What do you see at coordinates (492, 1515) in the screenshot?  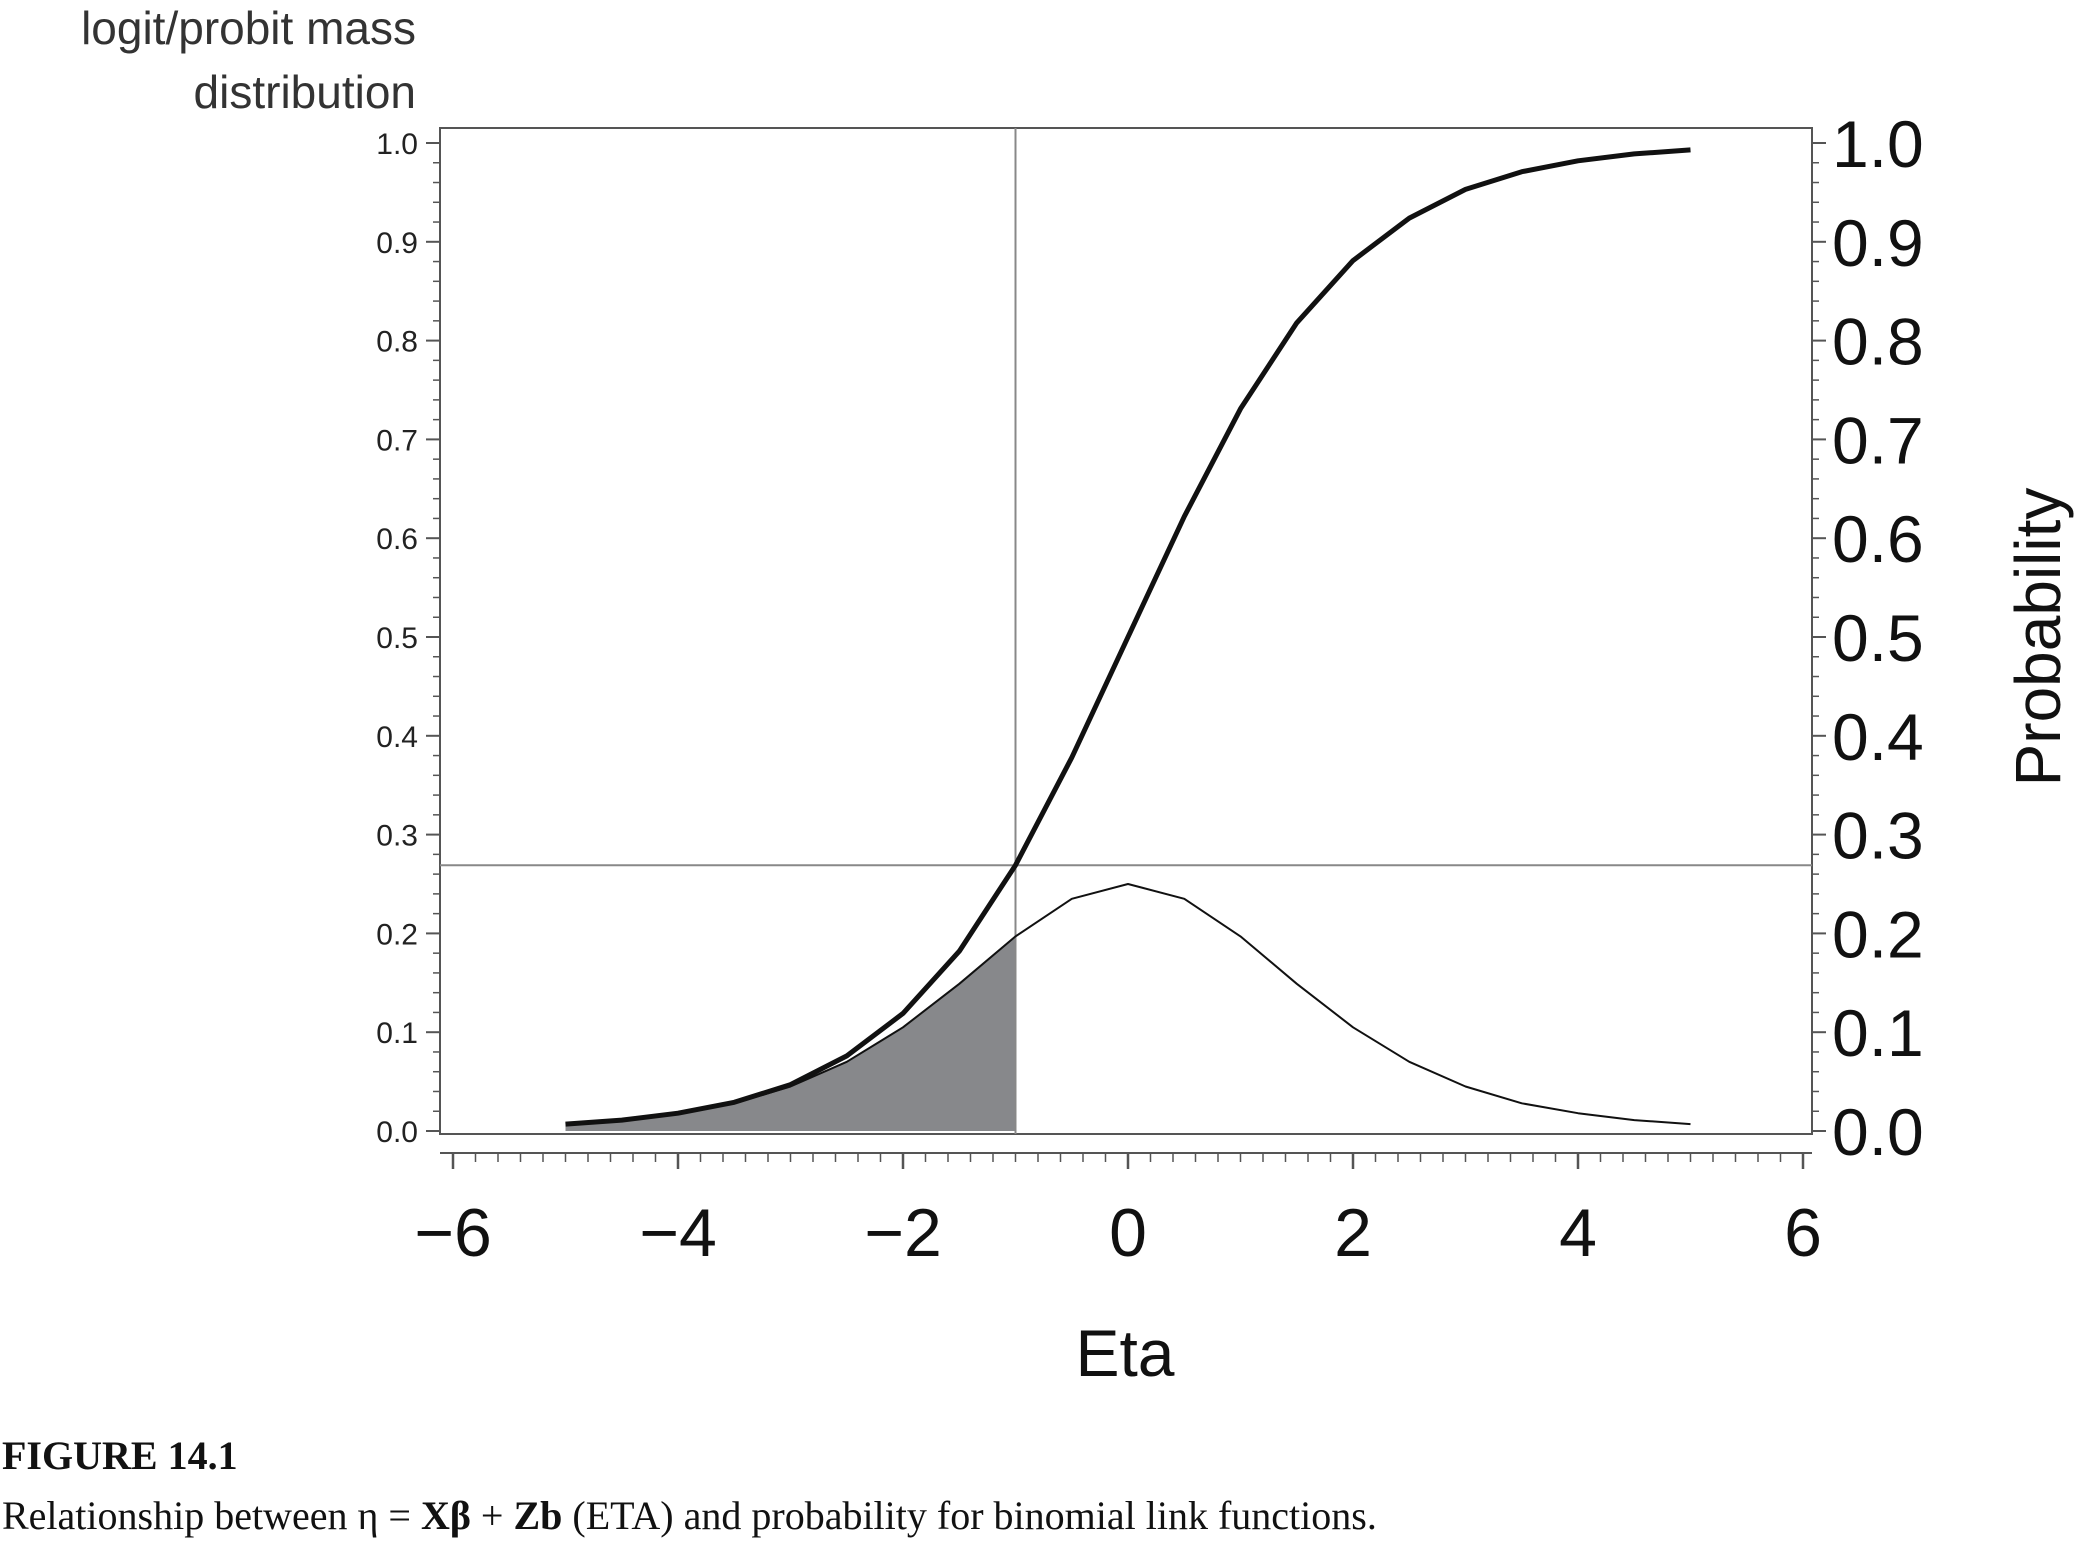 I see `caption-plus: +` at bounding box center [492, 1515].